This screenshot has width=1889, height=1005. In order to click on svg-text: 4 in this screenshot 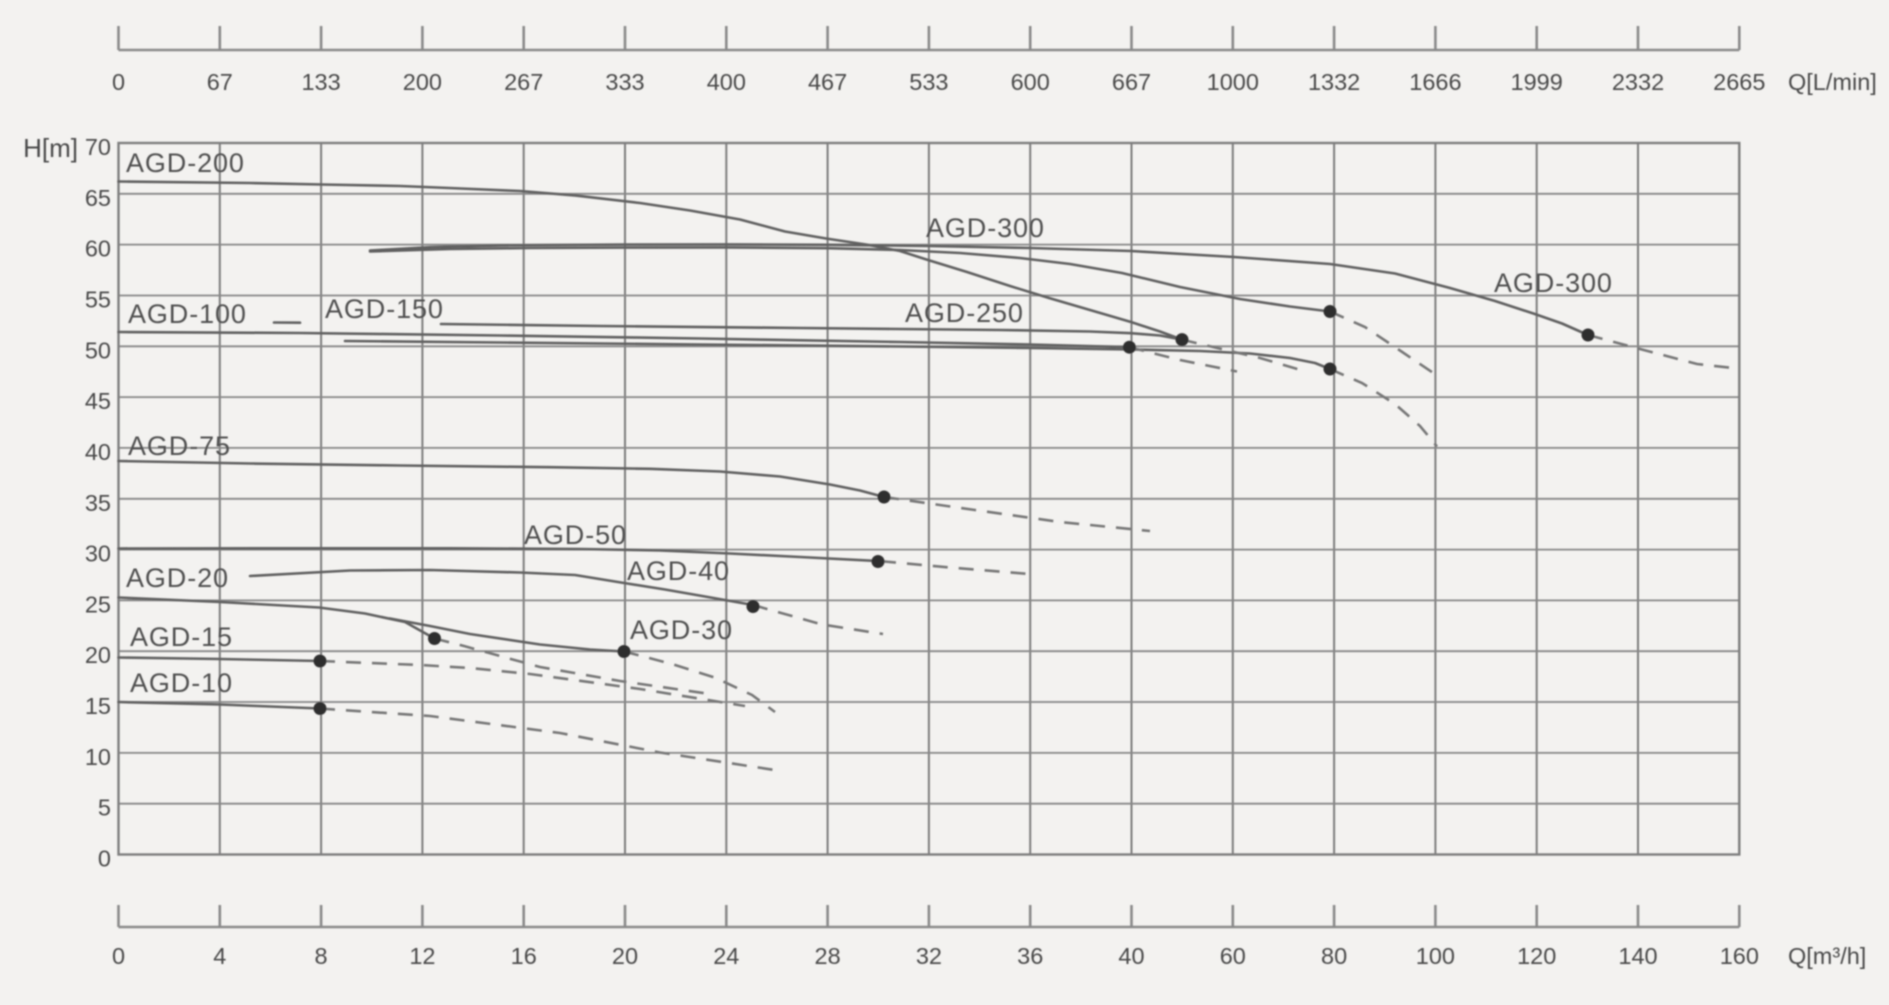, I will do `click(219, 956)`.